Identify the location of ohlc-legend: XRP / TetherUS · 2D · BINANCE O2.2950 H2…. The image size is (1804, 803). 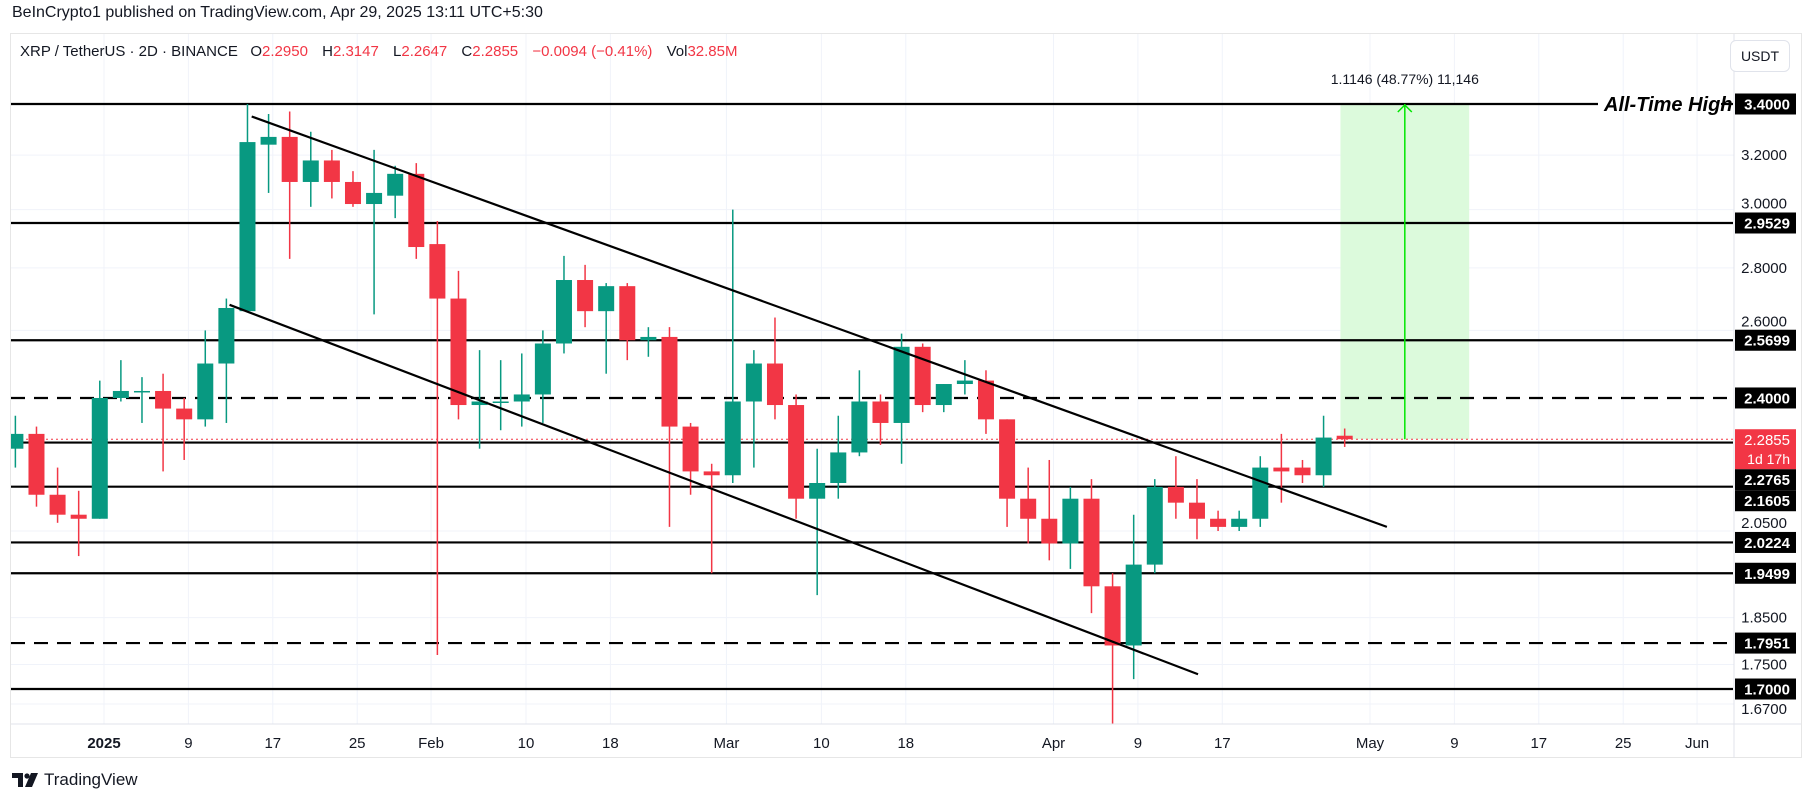
(384, 51).